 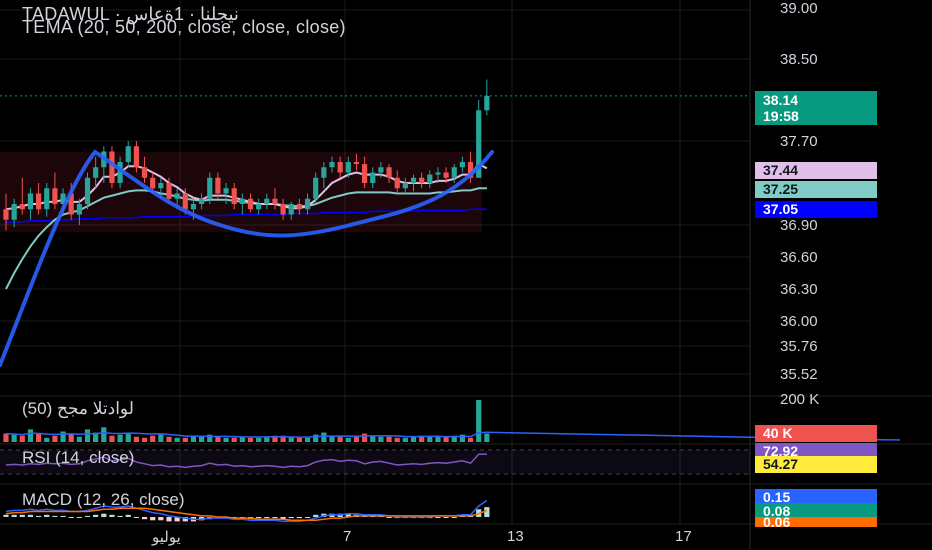 What do you see at coordinates (781, 116) in the screenshot?
I see `bar-countdown: 19:58` at bounding box center [781, 116].